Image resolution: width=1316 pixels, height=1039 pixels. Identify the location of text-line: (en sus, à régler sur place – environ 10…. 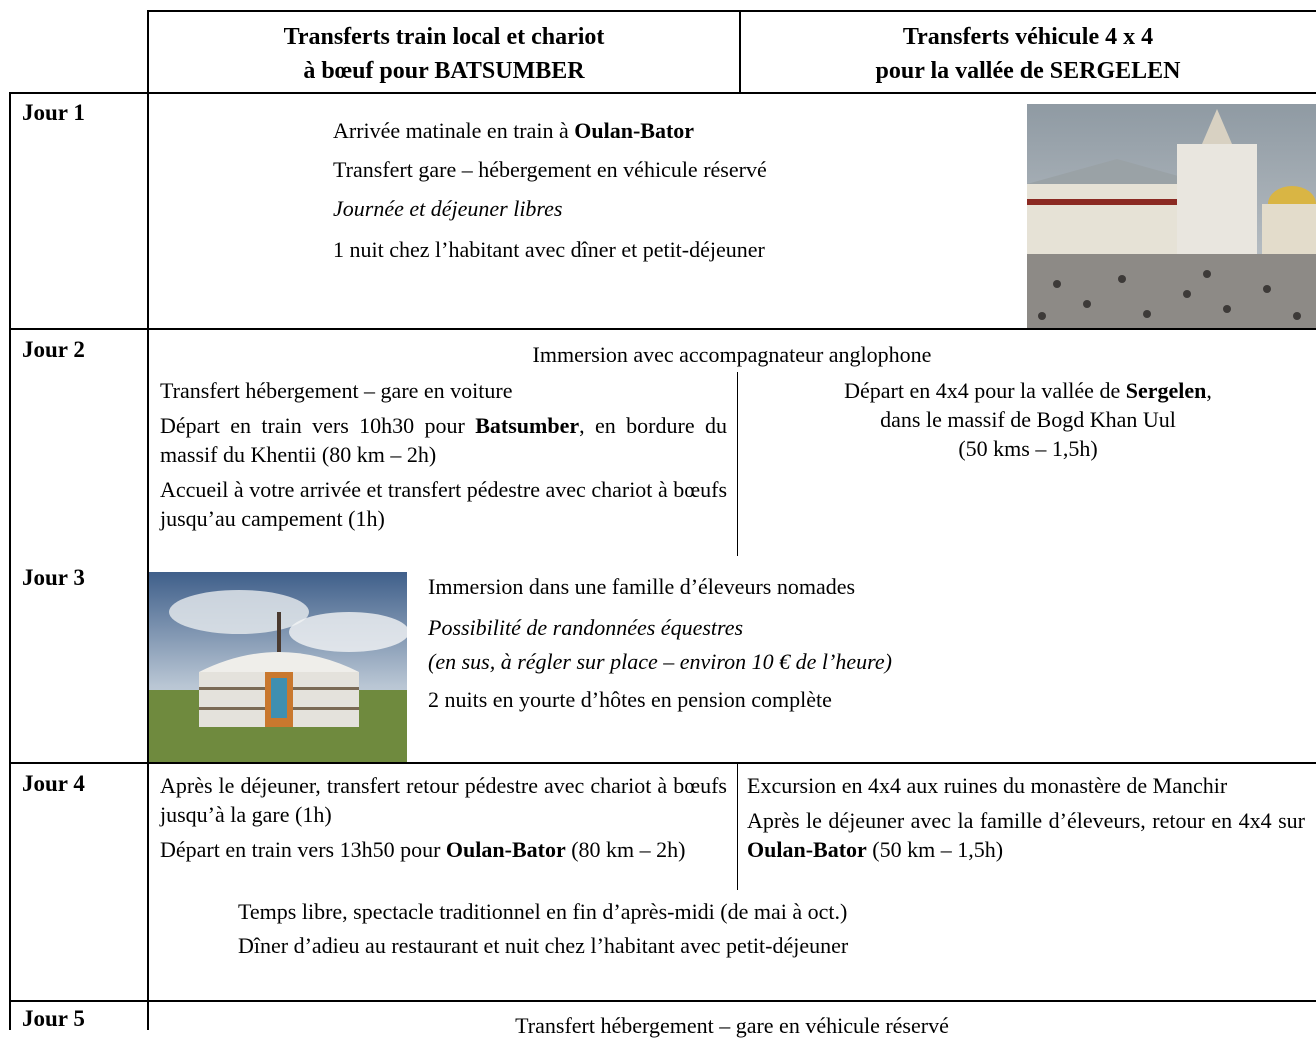
(660, 661).